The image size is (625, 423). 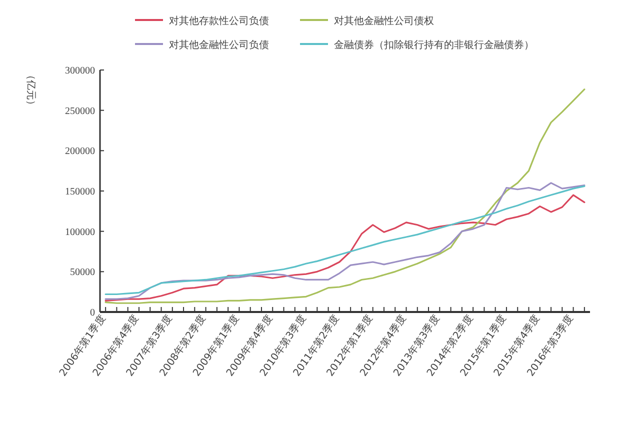 What do you see at coordinates (219, 45) in the screenshot?
I see `legend-label: 对其他金融性公司负债` at bounding box center [219, 45].